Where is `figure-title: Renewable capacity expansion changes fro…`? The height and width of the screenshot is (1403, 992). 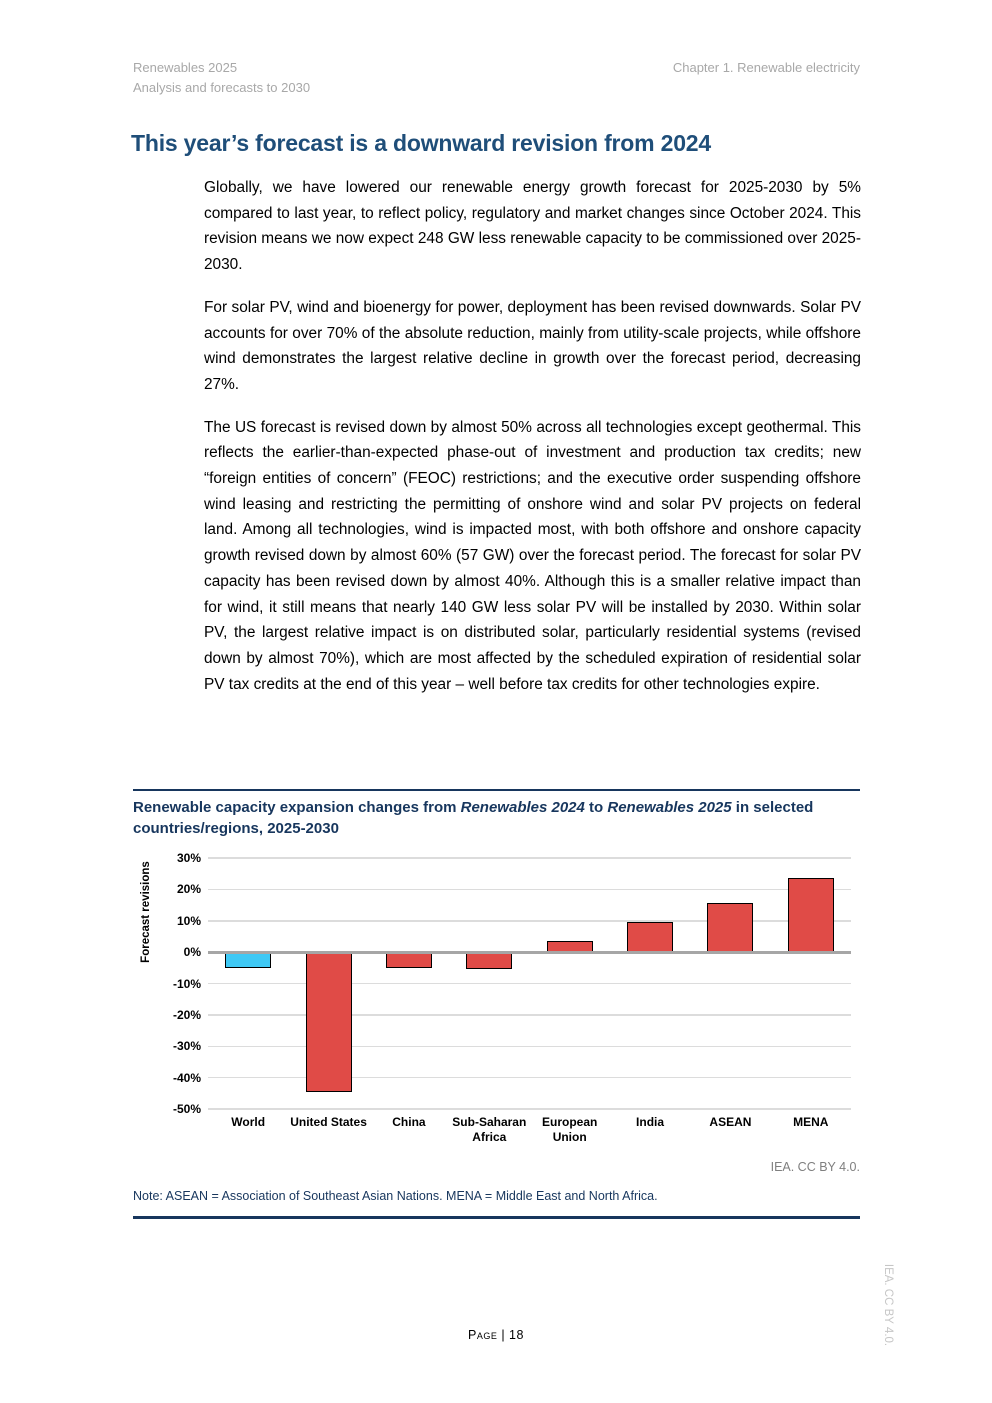 figure-title: Renewable capacity expansion changes fro… is located at coordinates (496, 818).